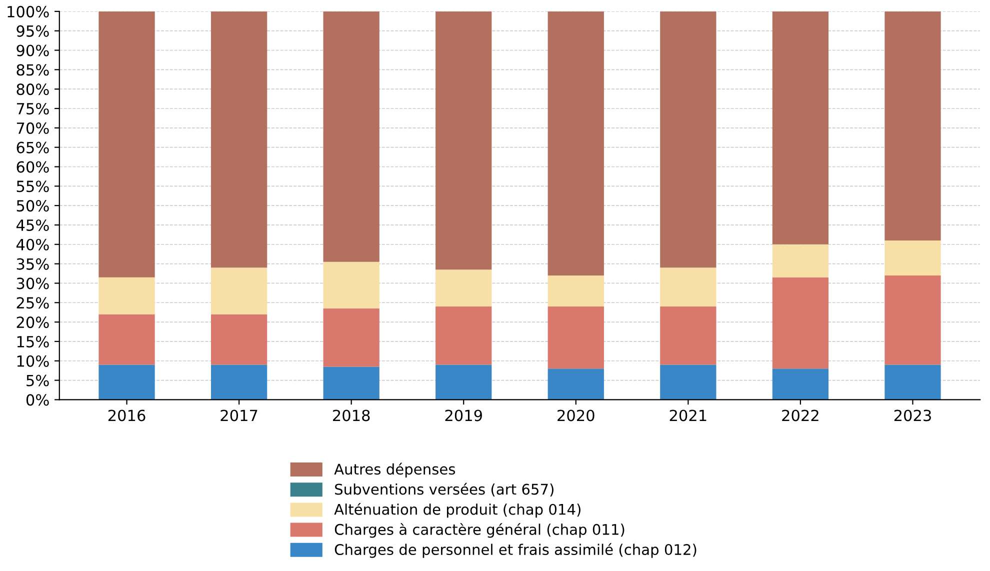 Image resolution: width=990 pixels, height=571 pixels. What do you see at coordinates (463, 416) in the screenshot?
I see `x-tick-label: 2019` at bounding box center [463, 416].